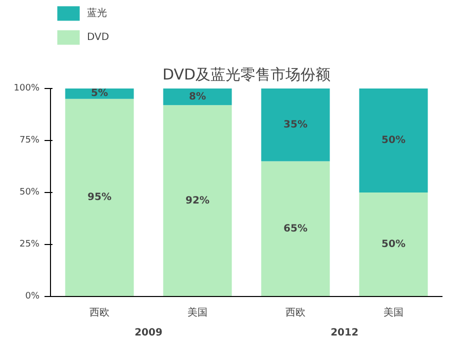 This screenshot has height=338, width=450. I want to click on legend-label: DVD, so click(98, 37).